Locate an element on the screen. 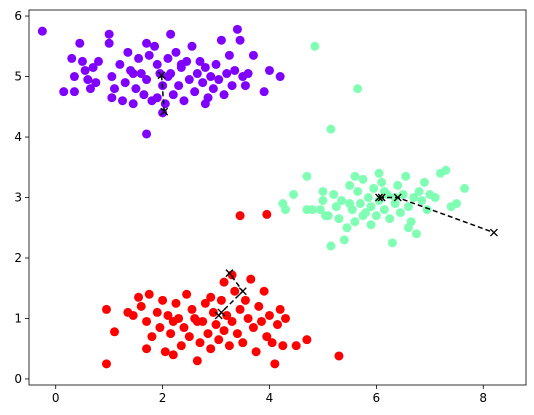 The image size is (534, 415). x-tick-label: 0 is located at coordinates (56, 398).